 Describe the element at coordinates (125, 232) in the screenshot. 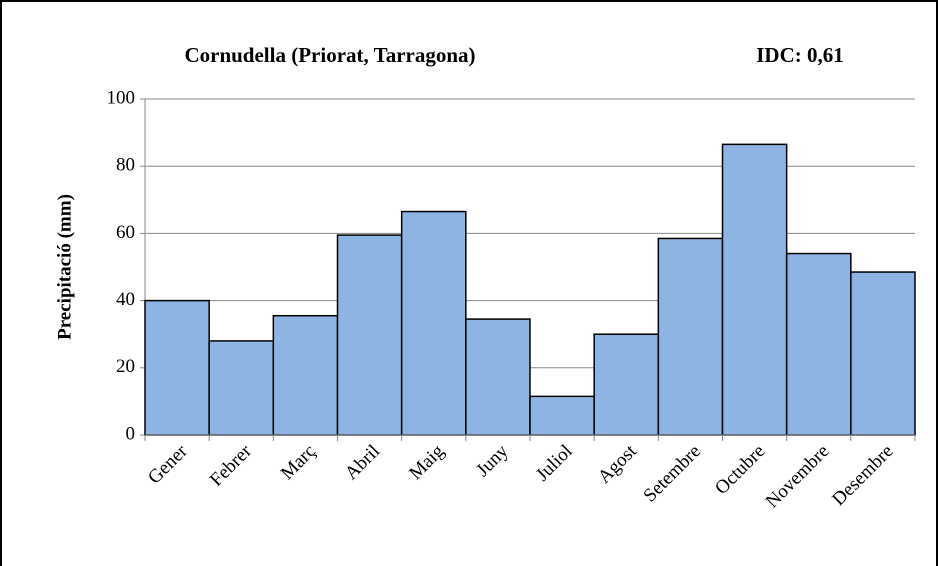

I see `y-tick-label: 60` at that location.